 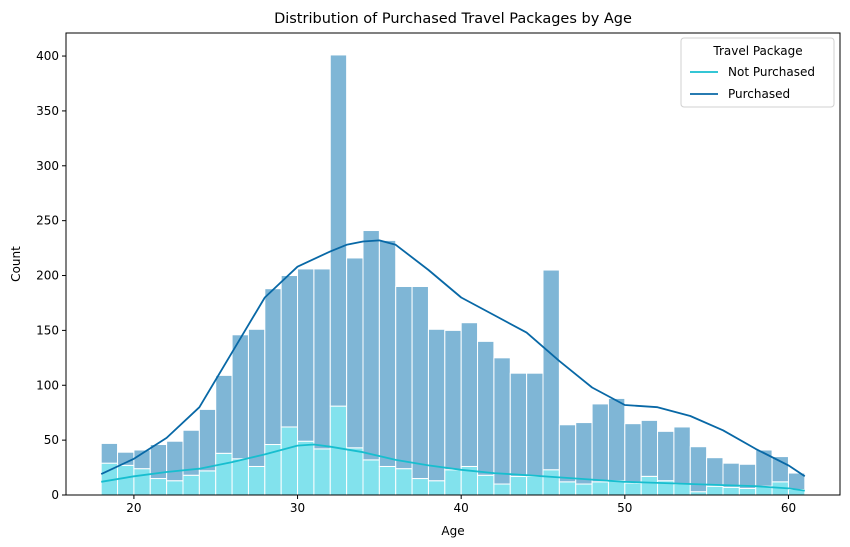 I want to click on y-tick-label: 350, so click(x=47, y=111).